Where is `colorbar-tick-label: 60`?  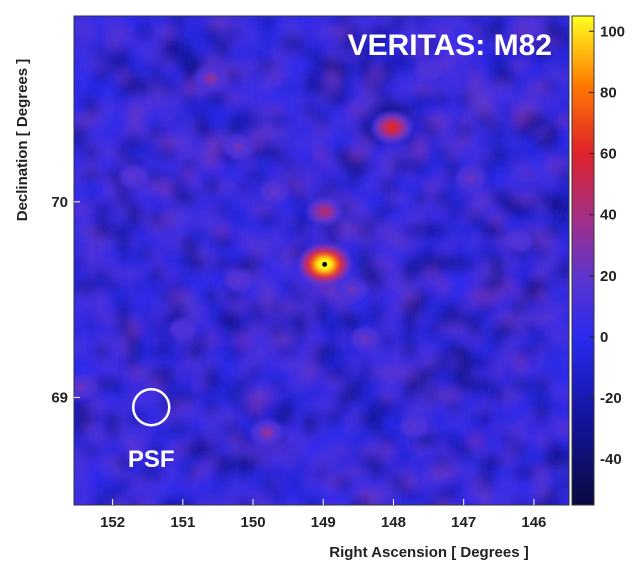
colorbar-tick-label: 60 is located at coordinates (608, 154).